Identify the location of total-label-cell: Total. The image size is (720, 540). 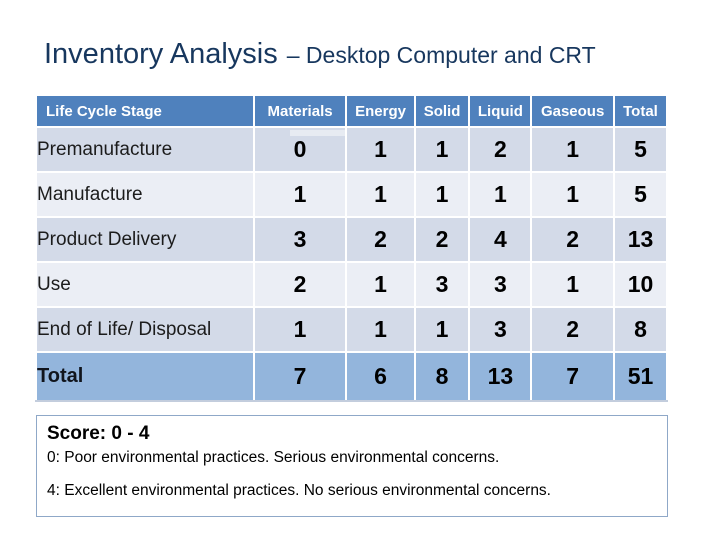
(145, 376).